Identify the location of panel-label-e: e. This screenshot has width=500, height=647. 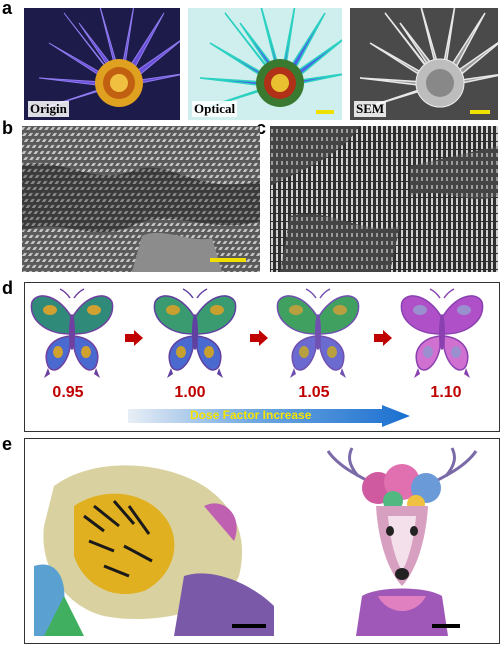
(7, 444).